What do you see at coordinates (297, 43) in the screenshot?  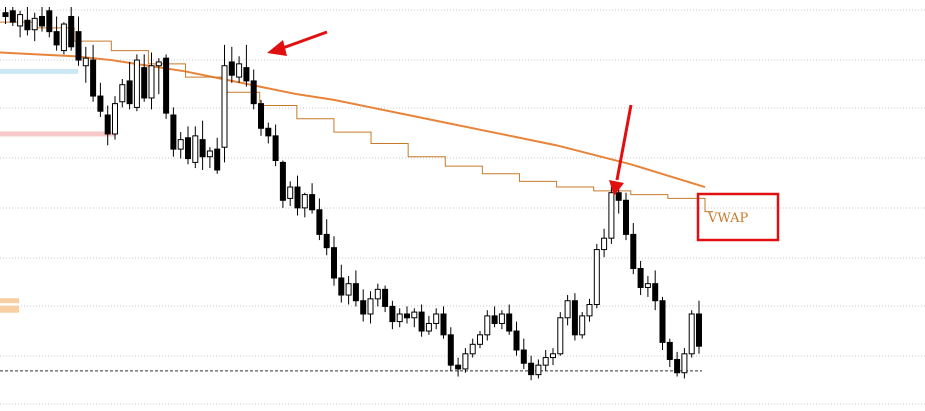 I see `arrow-left-top` at bounding box center [297, 43].